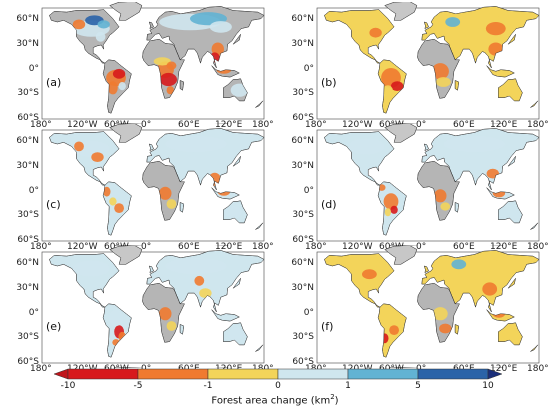  What do you see at coordinates (82, 247) in the screenshot?
I see `lon-label: 120°W` at bounding box center [82, 247].